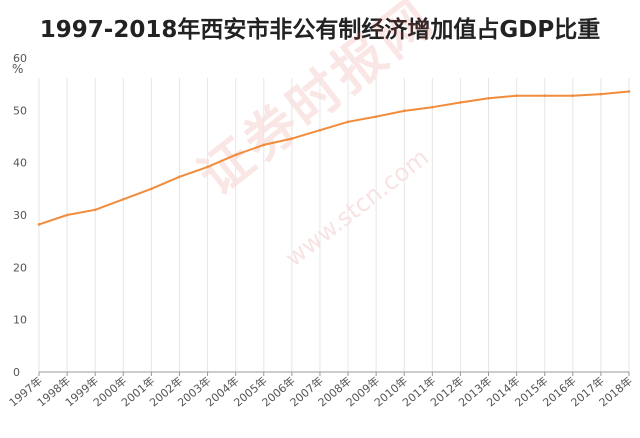  Describe the element at coordinates (18, 69) in the screenshot. I see `unit-label: %` at that location.